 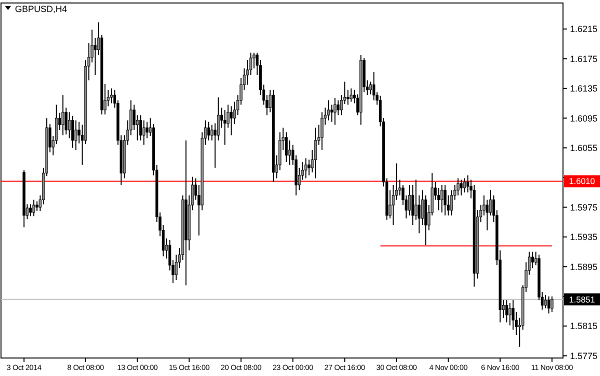 I want to click on y-tick-label: 1.6215, so click(x=584, y=29).